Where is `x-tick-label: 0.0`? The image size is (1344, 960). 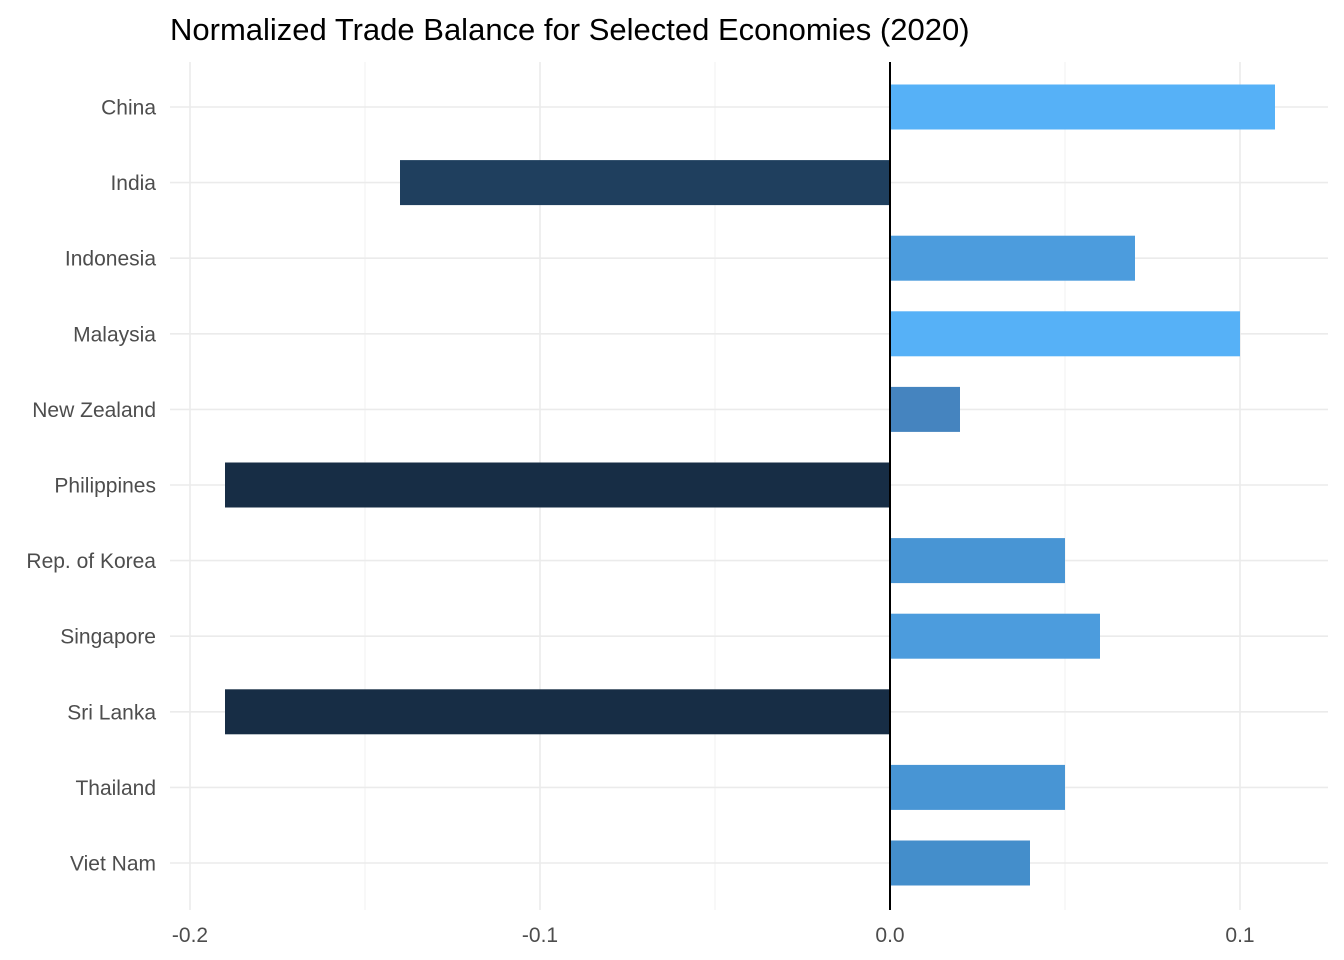
x-tick-label: 0.0 is located at coordinates (889, 935).